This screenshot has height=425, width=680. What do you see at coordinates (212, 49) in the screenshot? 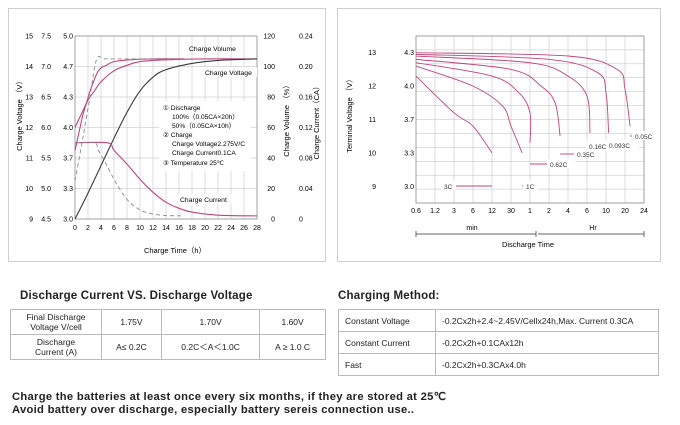
I see `label-charge-volume: Charge Volume` at bounding box center [212, 49].